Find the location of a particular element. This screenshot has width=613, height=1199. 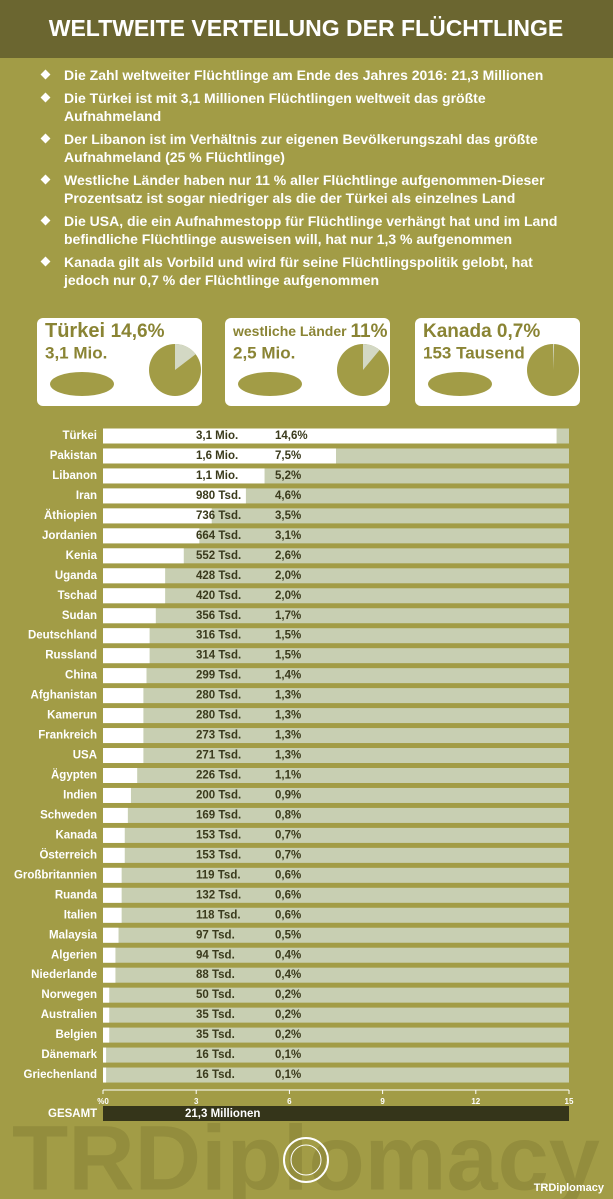

card-amount: 2,5 Mio. is located at coordinates (264, 352).